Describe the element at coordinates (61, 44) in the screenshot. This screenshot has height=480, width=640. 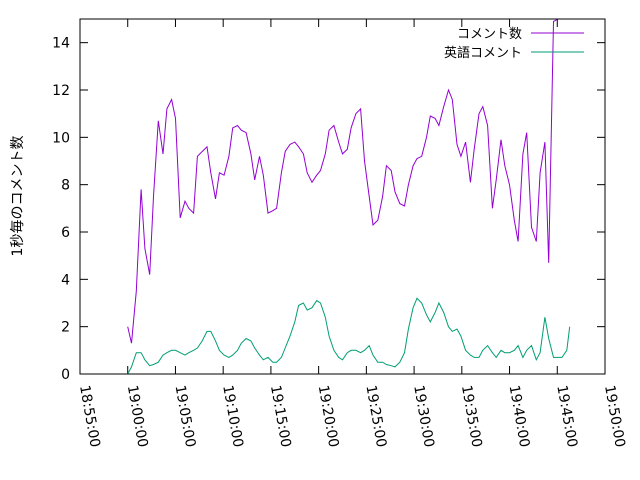
I see `y-tick-label: 14` at that location.